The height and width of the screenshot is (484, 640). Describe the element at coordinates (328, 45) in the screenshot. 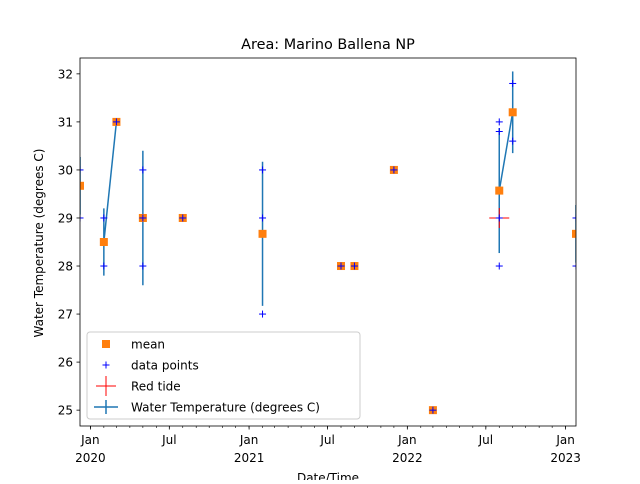

I see `chart-title: Area: Marino Ballena NP` at that location.